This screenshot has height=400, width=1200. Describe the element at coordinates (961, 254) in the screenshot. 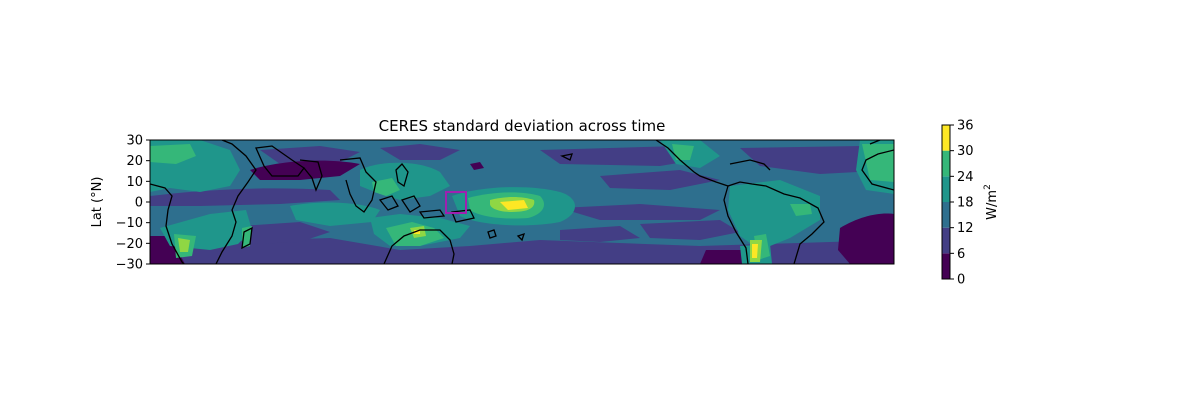

I see `colorbar-tick-label: 6` at that location.